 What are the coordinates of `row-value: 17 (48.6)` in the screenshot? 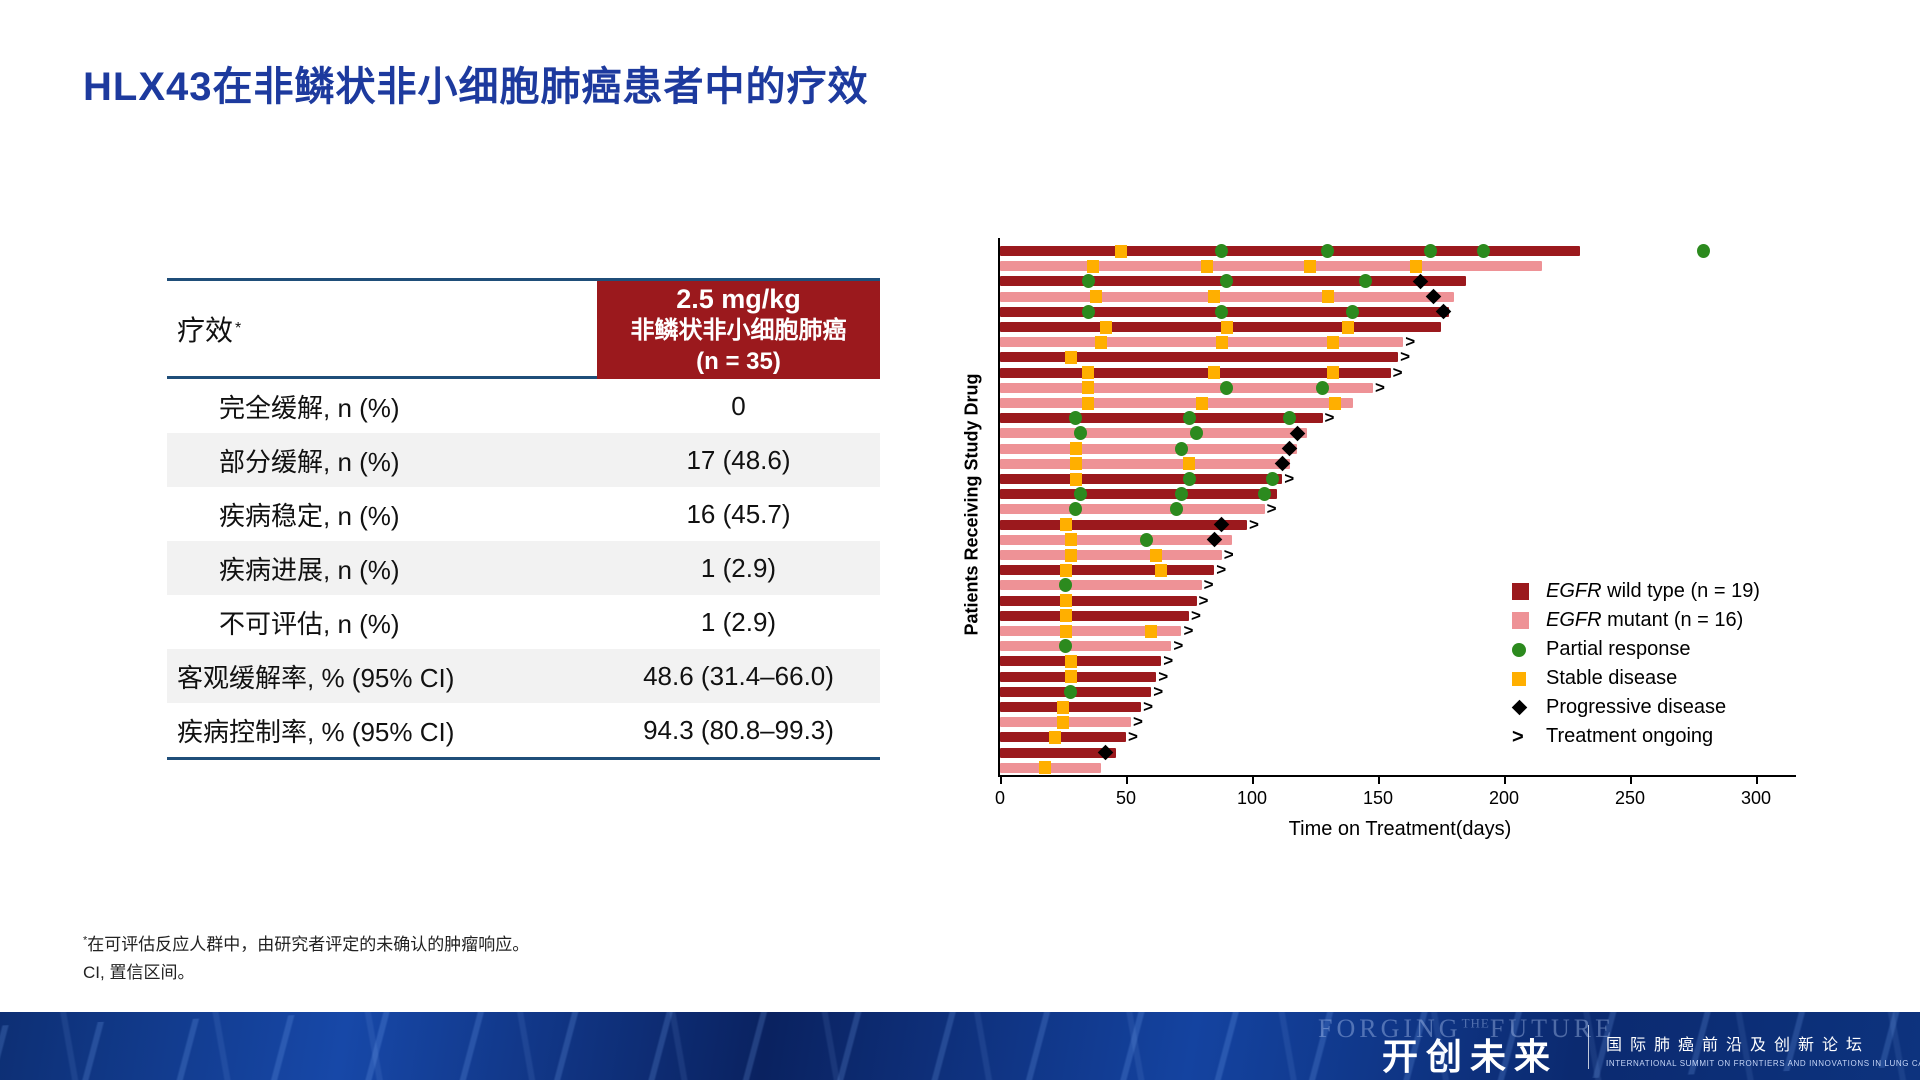 It's located at (738, 459).